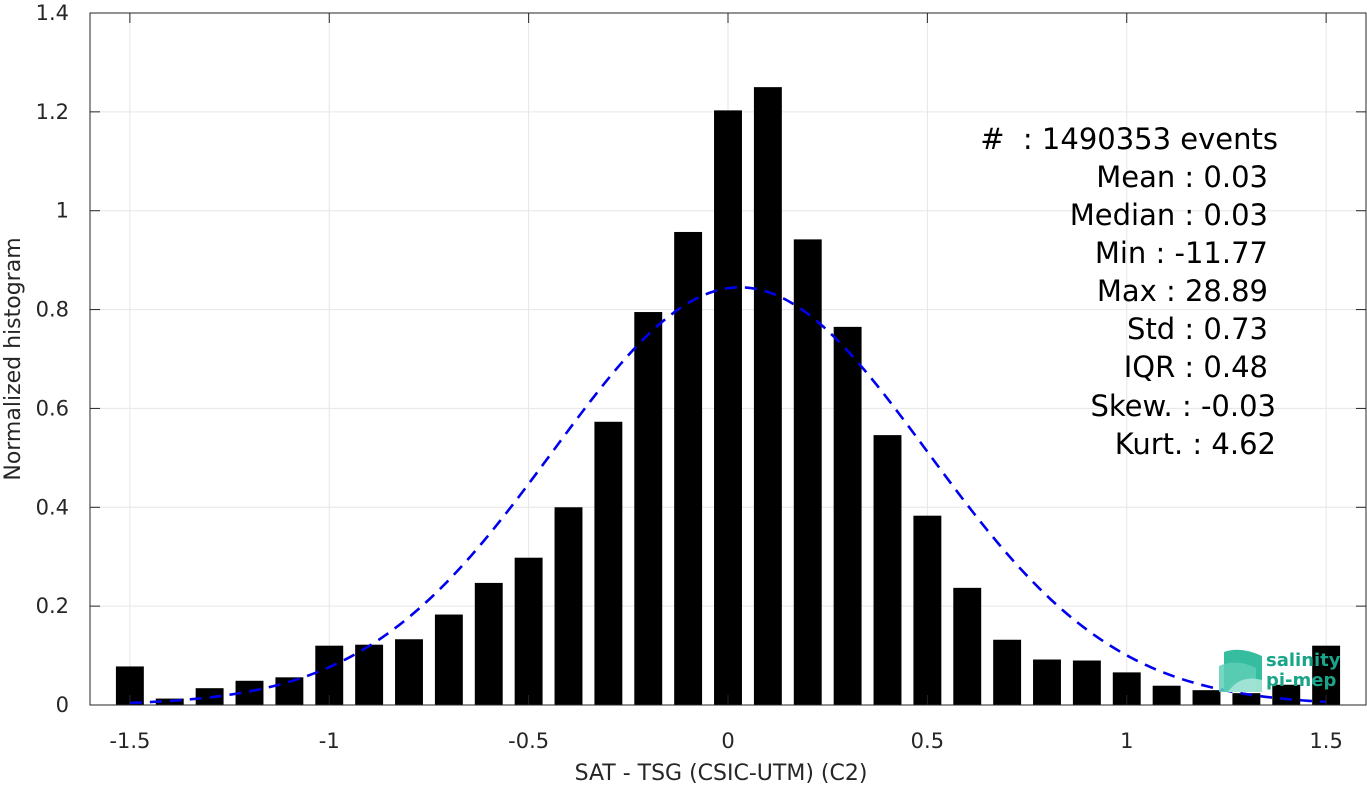 The width and height of the screenshot is (1367, 785). Describe the element at coordinates (13, 358) in the screenshot. I see `y-axis-label: Normalized histogram` at that location.